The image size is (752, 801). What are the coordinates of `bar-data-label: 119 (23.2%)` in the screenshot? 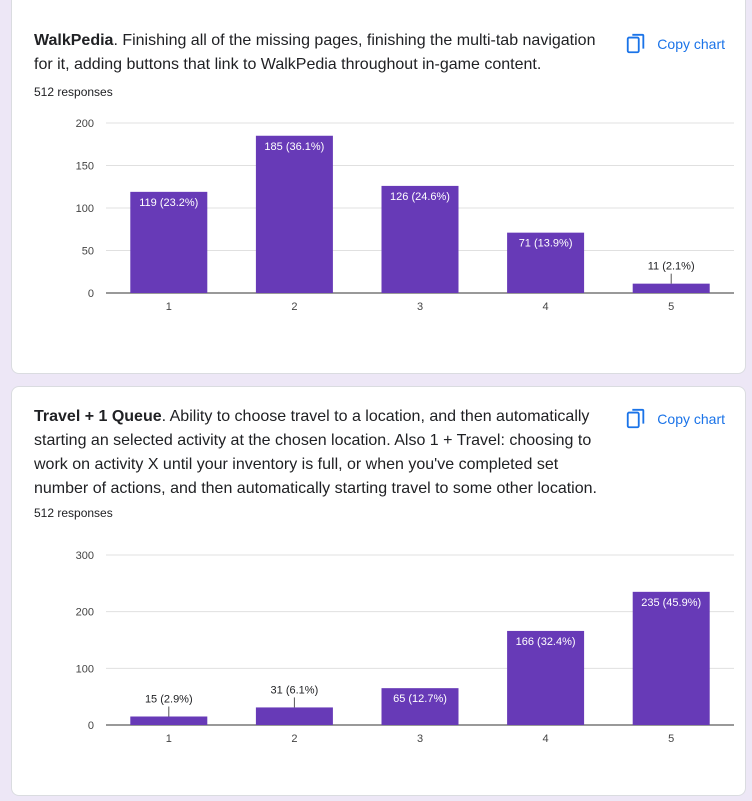 It's located at (168, 203).